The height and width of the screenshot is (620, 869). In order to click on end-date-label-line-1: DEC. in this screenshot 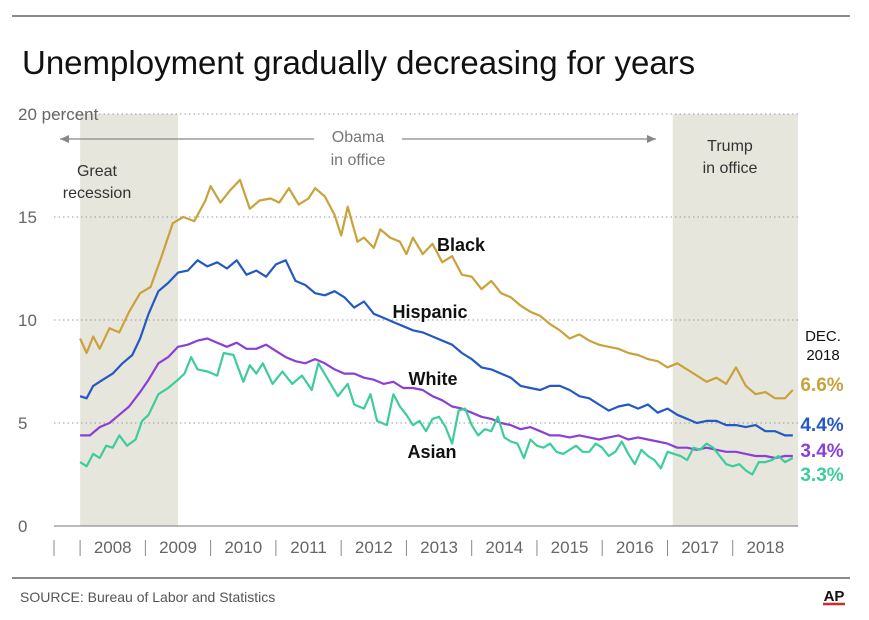, I will do `click(823, 336)`.